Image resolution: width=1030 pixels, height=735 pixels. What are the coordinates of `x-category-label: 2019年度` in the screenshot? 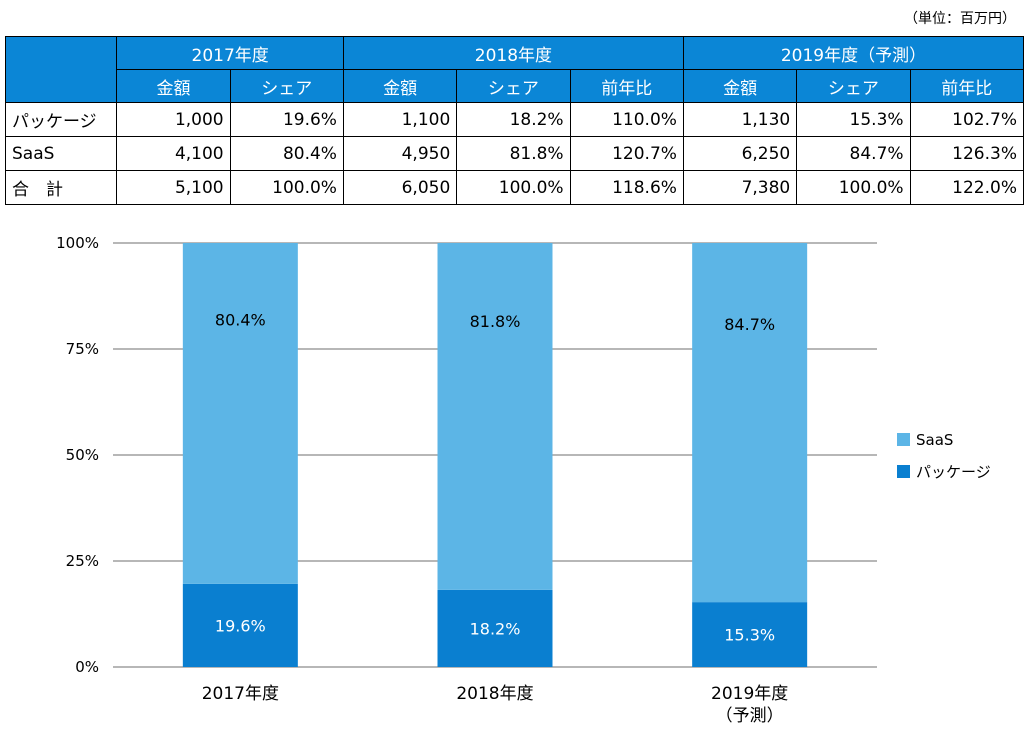 It's located at (749, 694).